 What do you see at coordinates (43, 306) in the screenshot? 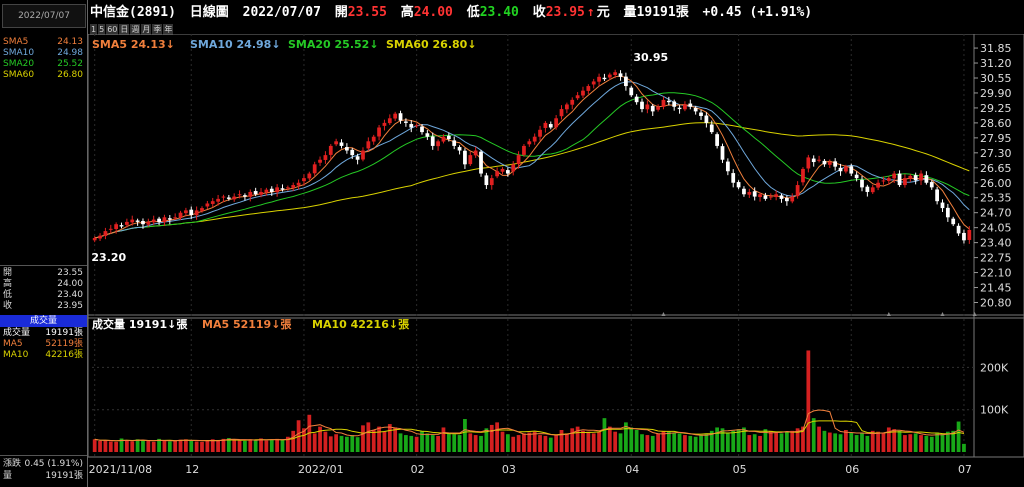
I see `side-ohlc-row: 收 23.95` at bounding box center [43, 306].